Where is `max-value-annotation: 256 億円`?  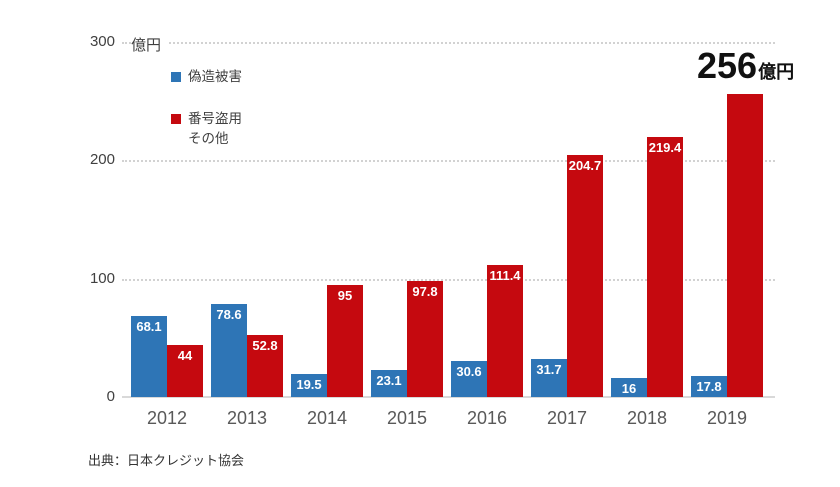 max-value-annotation: 256 億円 is located at coordinates (745, 66).